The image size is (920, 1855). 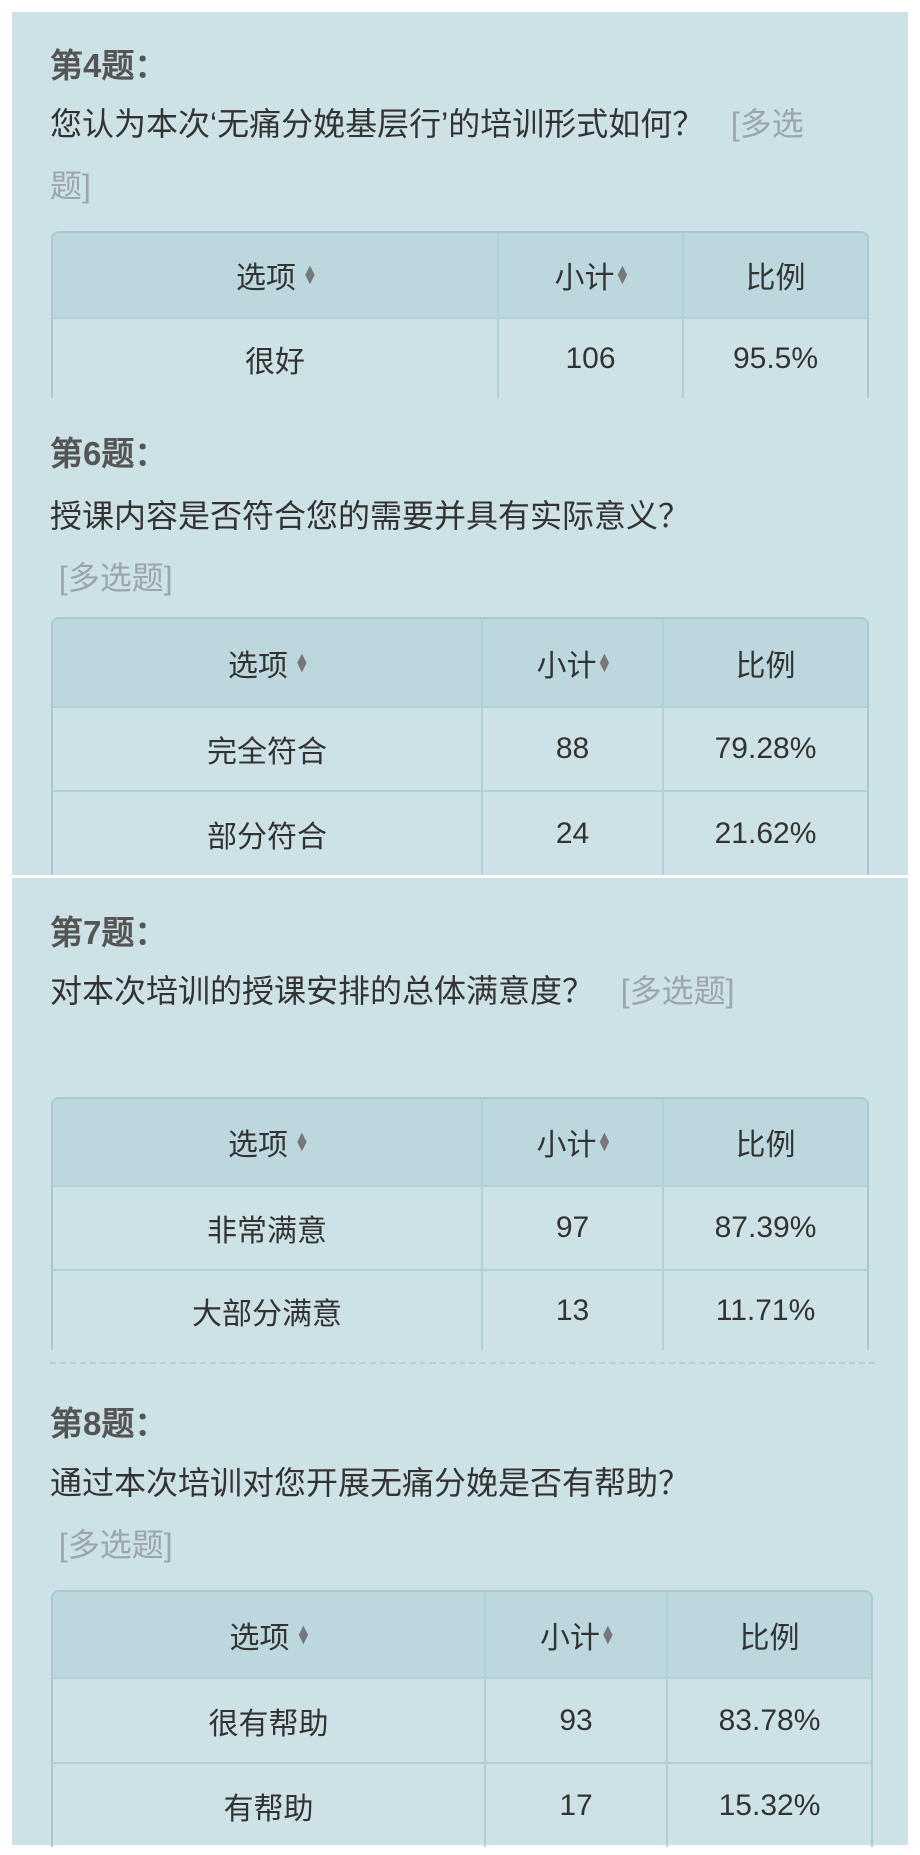 I want to click on question-text-block: 您认为本次‘无痛分娩基层行’的培训形式如何？ [多选题], so click(x=430, y=155).